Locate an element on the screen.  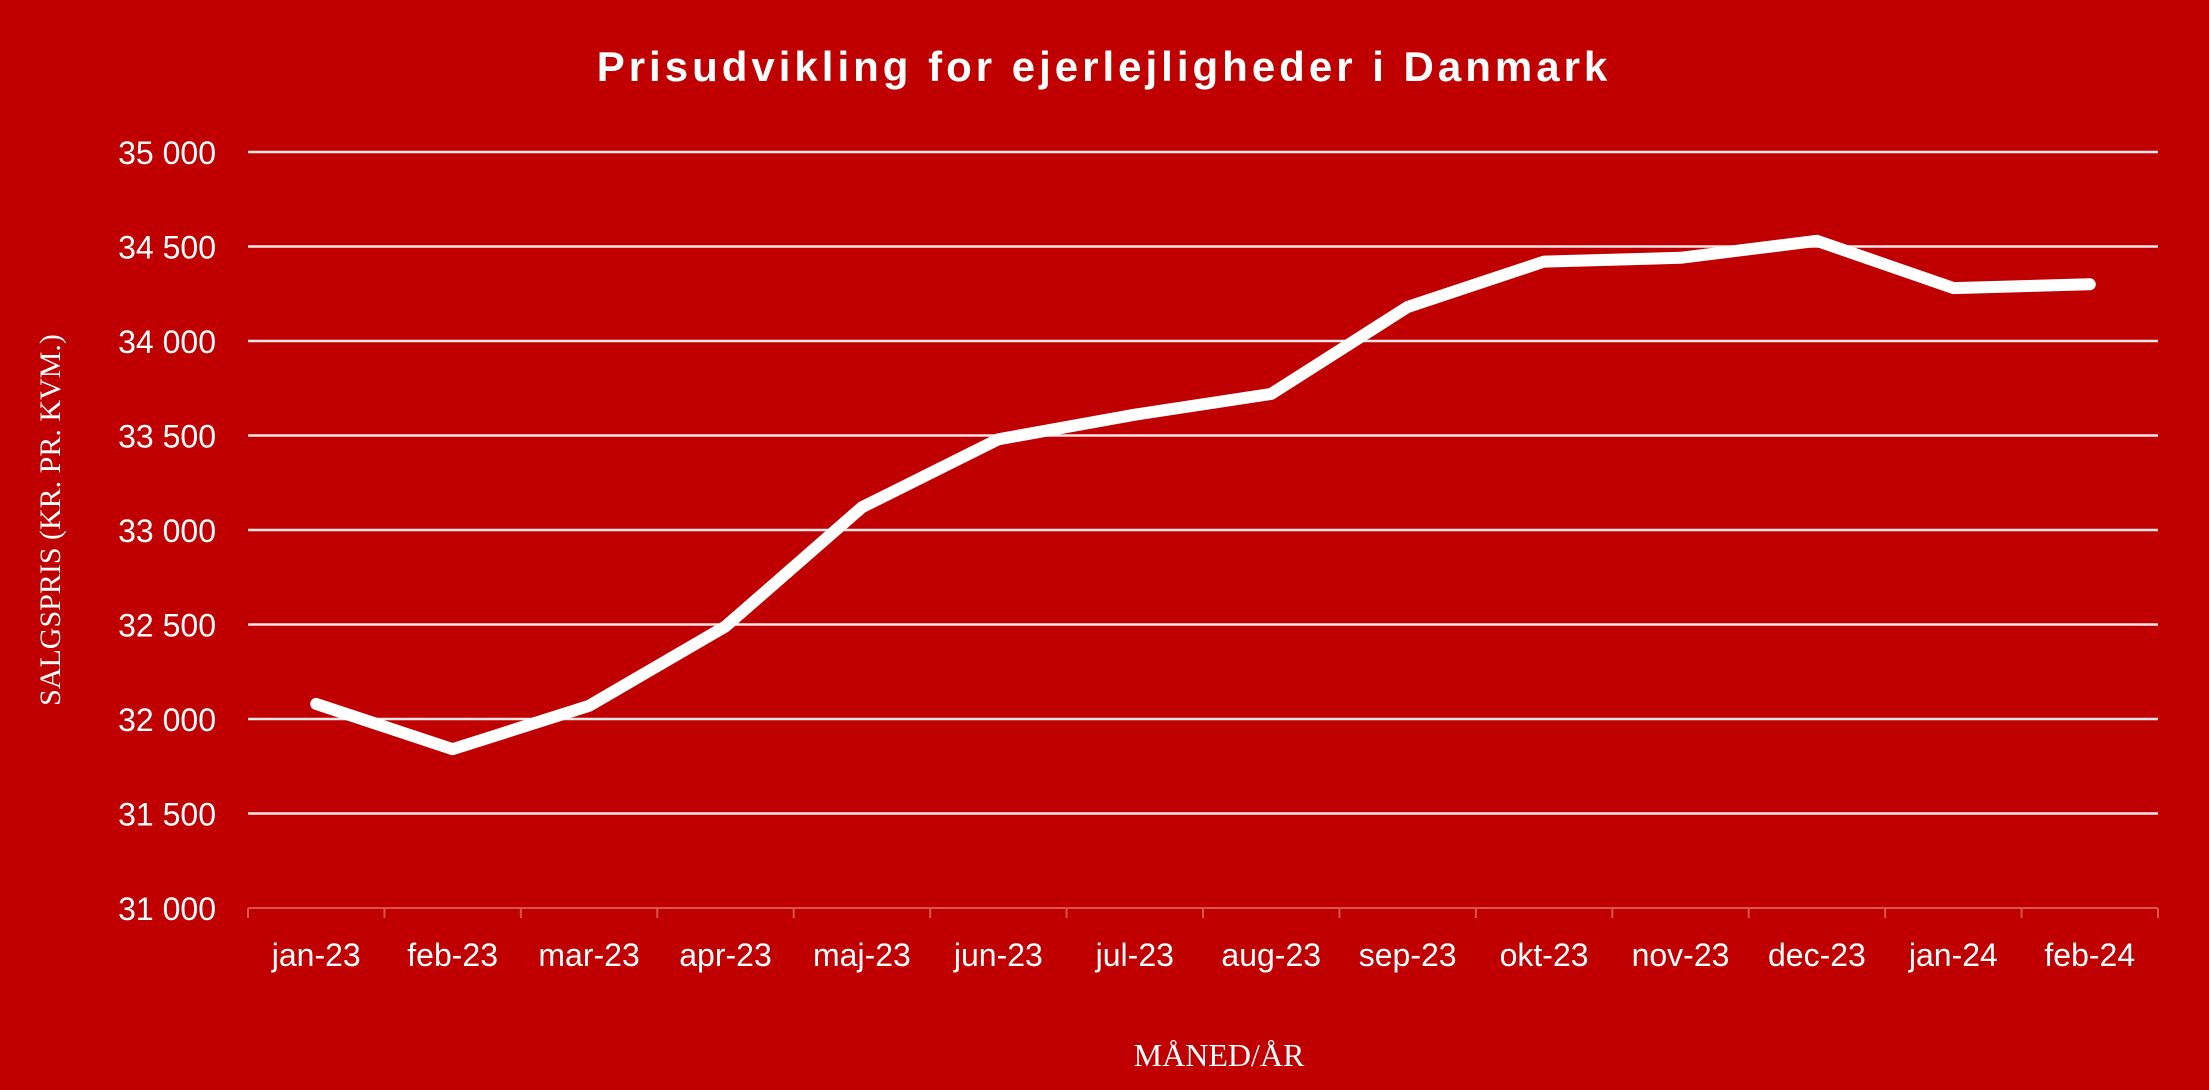
x-tick-label: feb-23 is located at coordinates (452, 955).